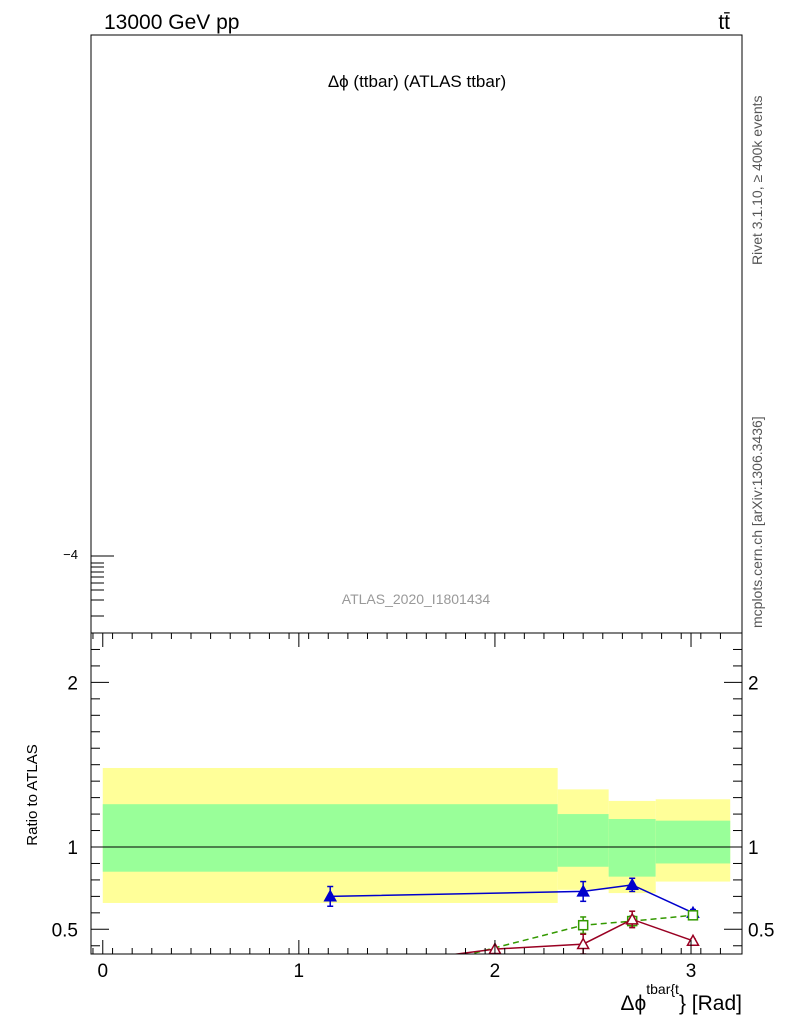 Image resolution: width=786 pixels, height=1024 pixels. Describe the element at coordinates (102, 586) in the screenshot. I see `main-y-ticks` at that location.